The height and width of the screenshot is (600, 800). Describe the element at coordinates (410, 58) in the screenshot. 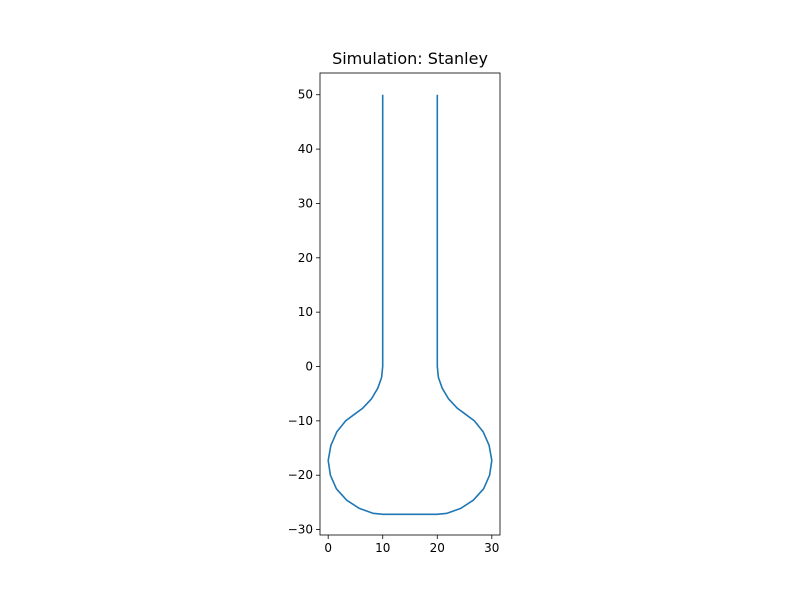

I see `chart-title: Simulation: Stanley` at that location.